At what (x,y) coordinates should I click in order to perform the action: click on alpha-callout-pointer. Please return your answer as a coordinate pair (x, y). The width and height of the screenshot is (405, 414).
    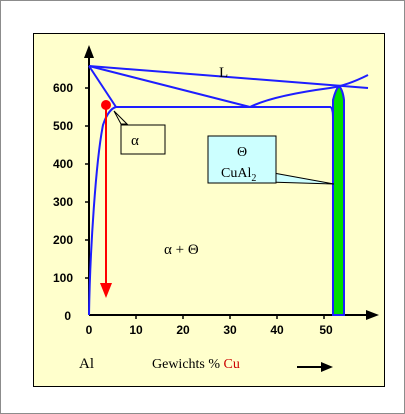
    Looking at the image, I should click on (121, 117).